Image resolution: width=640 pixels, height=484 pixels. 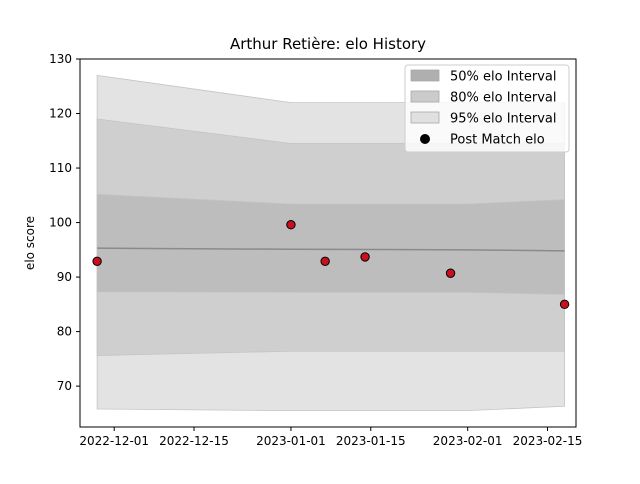 What do you see at coordinates (425, 117) in the screenshot?
I see `legend-swatch-95-elo-interval` at bounding box center [425, 117].